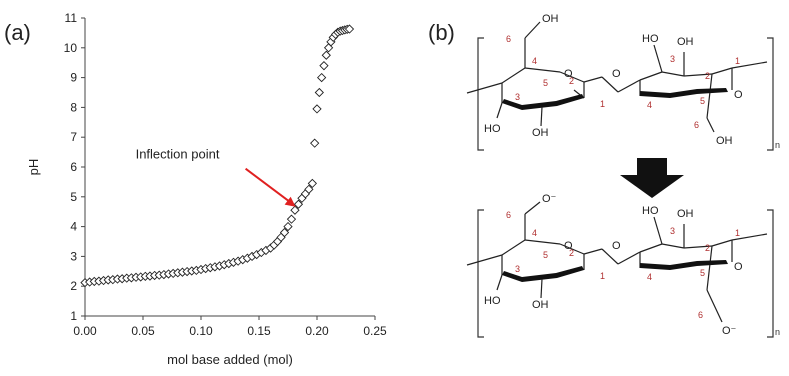  Describe the element at coordinates (543, 274) in the screenshot. I see `left-ring-front-edge-bottom` at that location.